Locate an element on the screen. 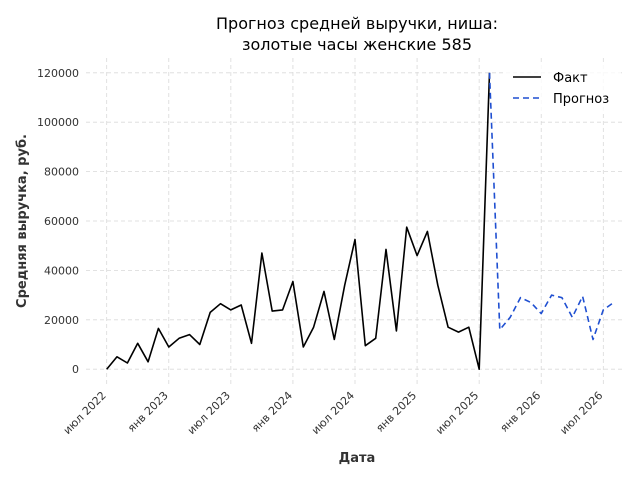 The width and height of the screenshot is (640, 485). x-tick-label: июл 2023 is located at coordinates (209, 413).